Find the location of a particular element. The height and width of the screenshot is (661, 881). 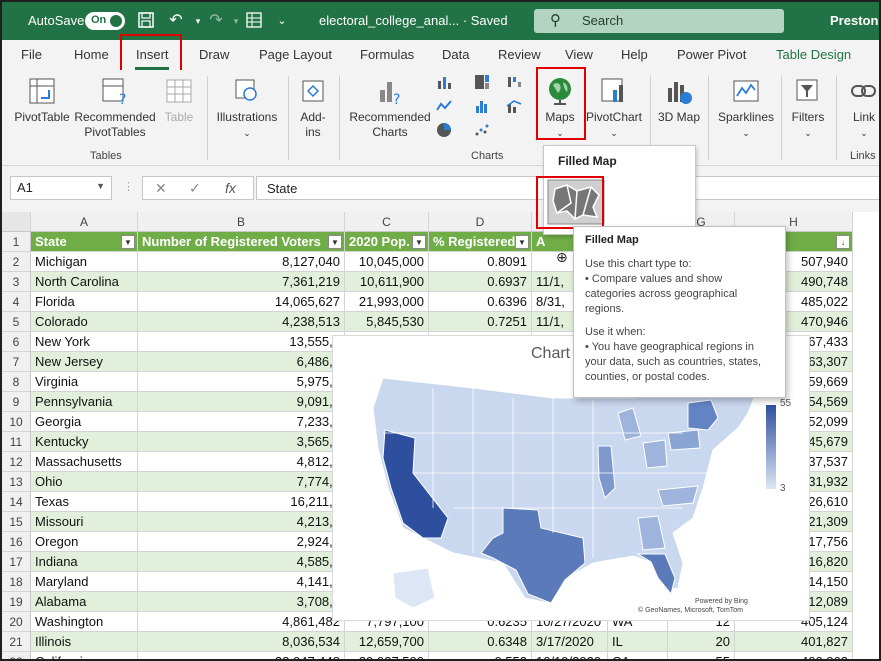

pivottable-button: PivotTable is located at coordinates (42, 100).